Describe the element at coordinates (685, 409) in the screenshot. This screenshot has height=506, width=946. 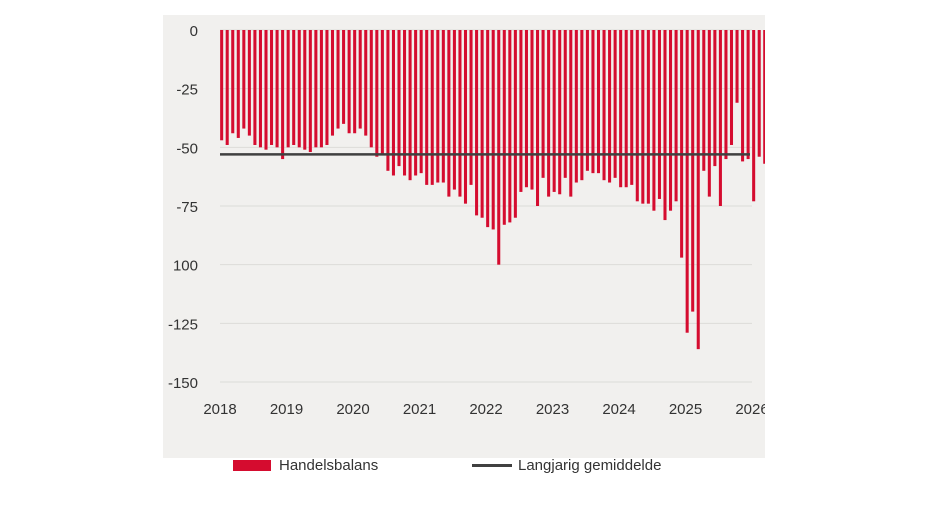
I see `x-tick-label: 2025` at that location.